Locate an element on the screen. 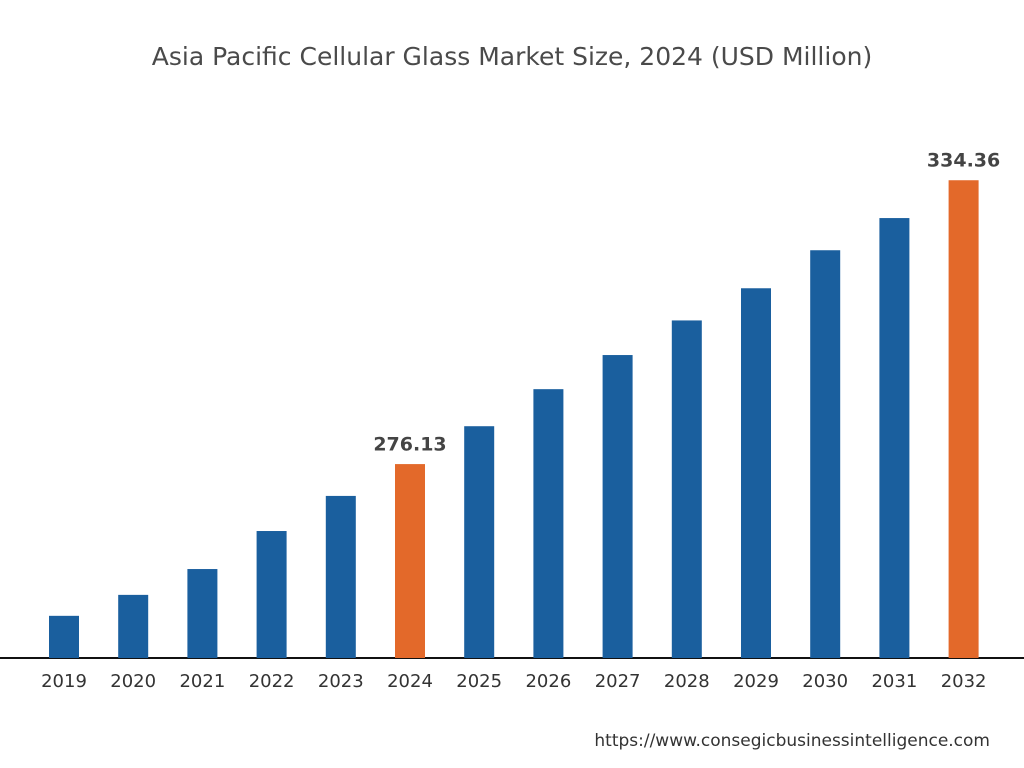 This screenshot has height=768, width=1024. x-tick-label: 2021 is located at coordinates (202, 681).